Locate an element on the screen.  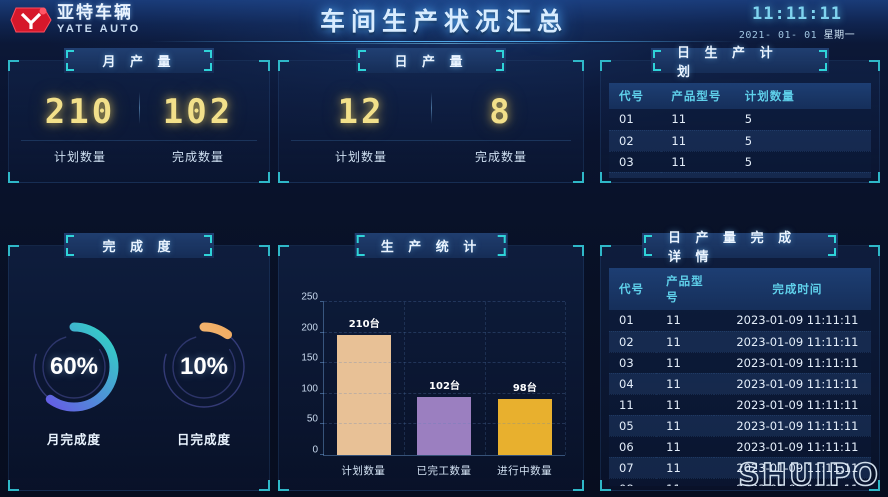
table-row: 04115 is located at coordinates (740, 175).